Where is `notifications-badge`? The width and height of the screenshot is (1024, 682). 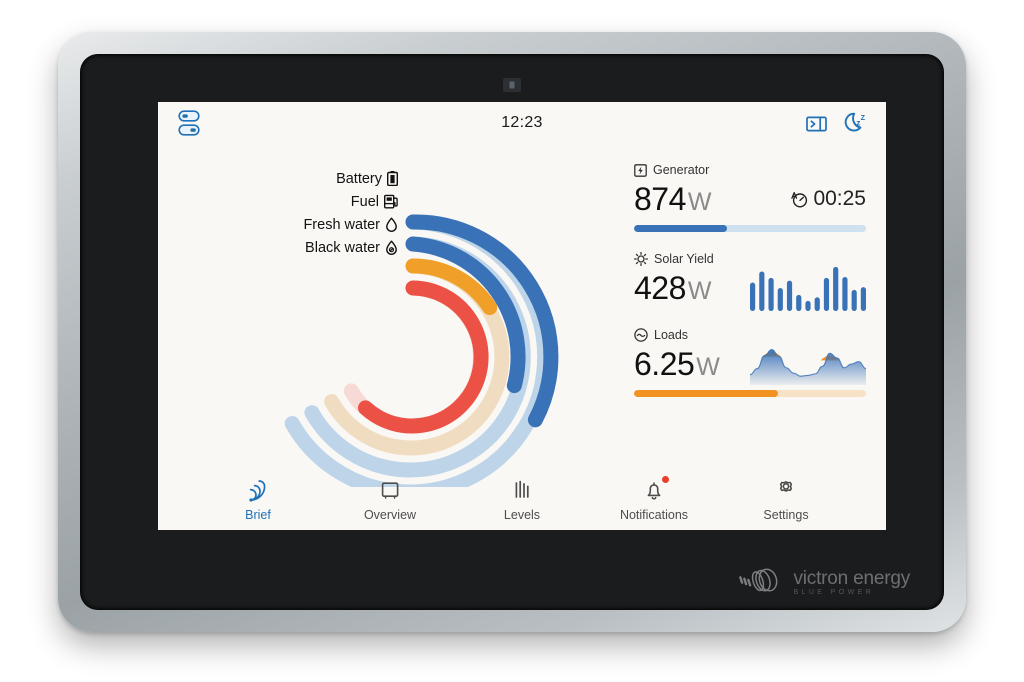
notifications-badge is located at coordinates (665, 479).